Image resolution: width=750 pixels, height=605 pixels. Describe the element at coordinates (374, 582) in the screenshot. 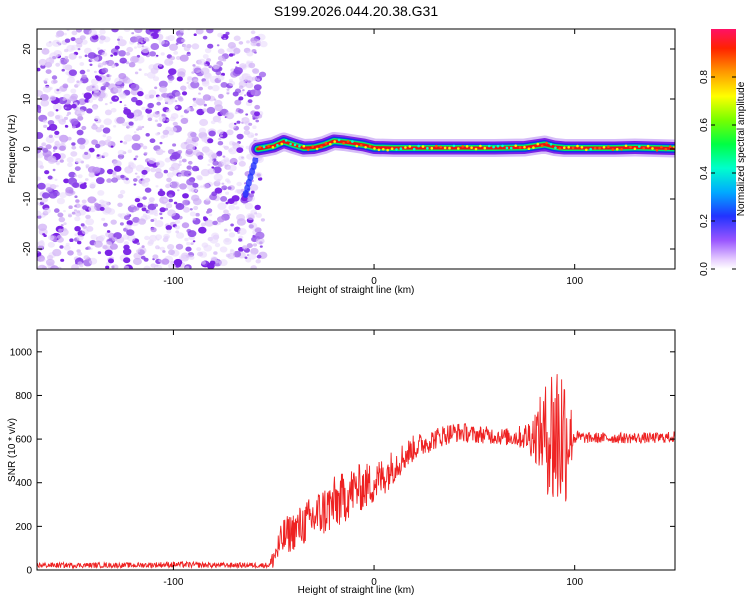

I see `xtick-label: 0` at that location.